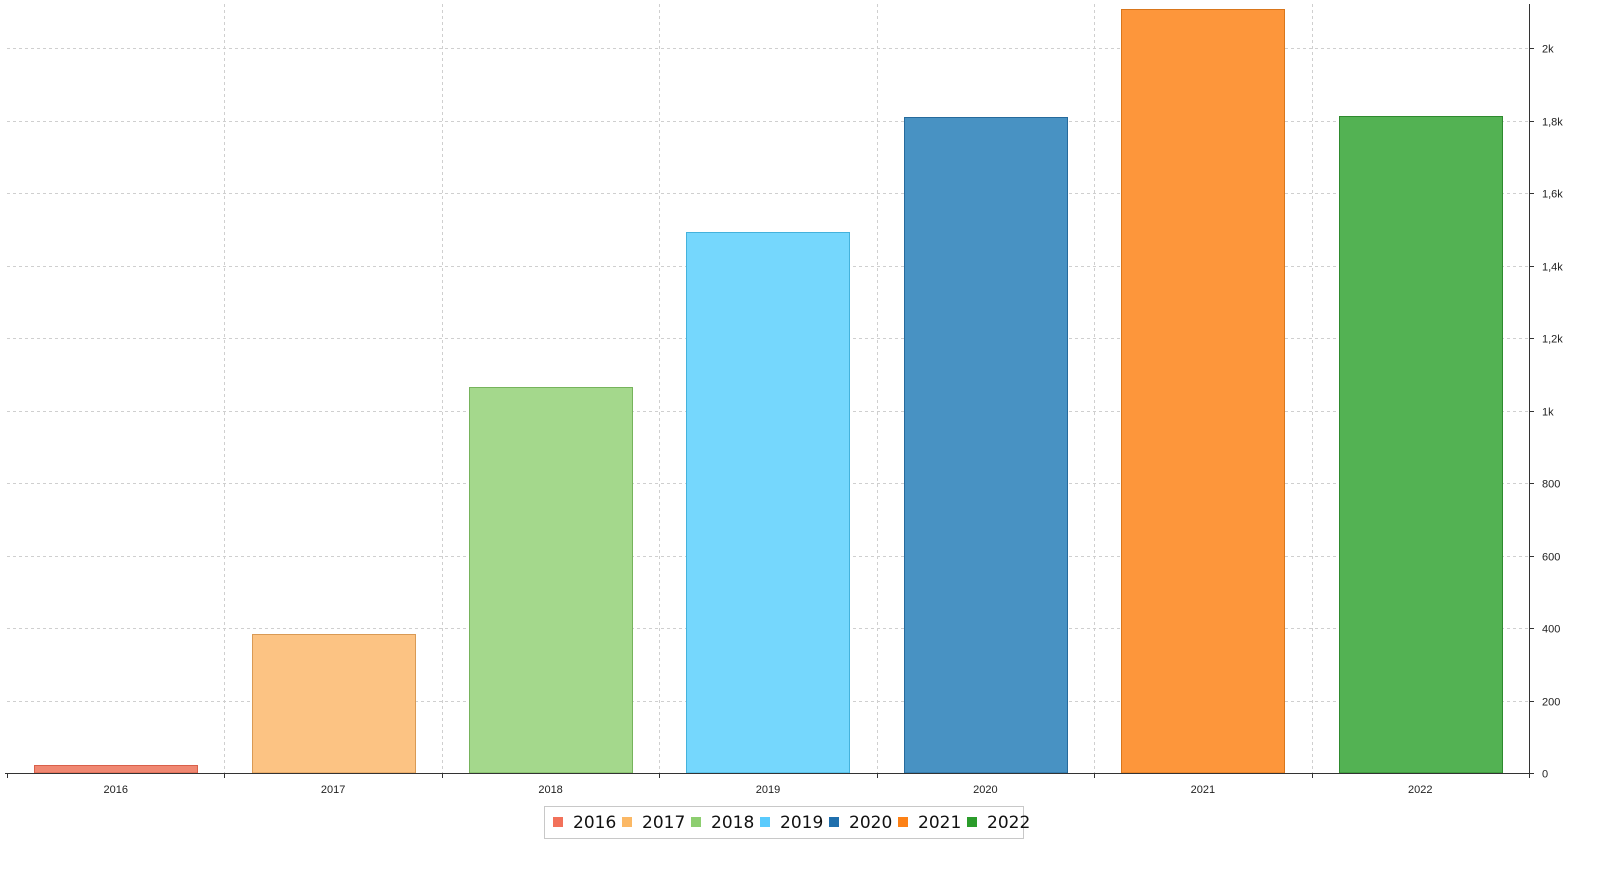 The height and width of the screenshot is (871, 1621). Describe the element at coordinates (870, 823) in the screenshot. I see `legend-label: 2020` at that location.